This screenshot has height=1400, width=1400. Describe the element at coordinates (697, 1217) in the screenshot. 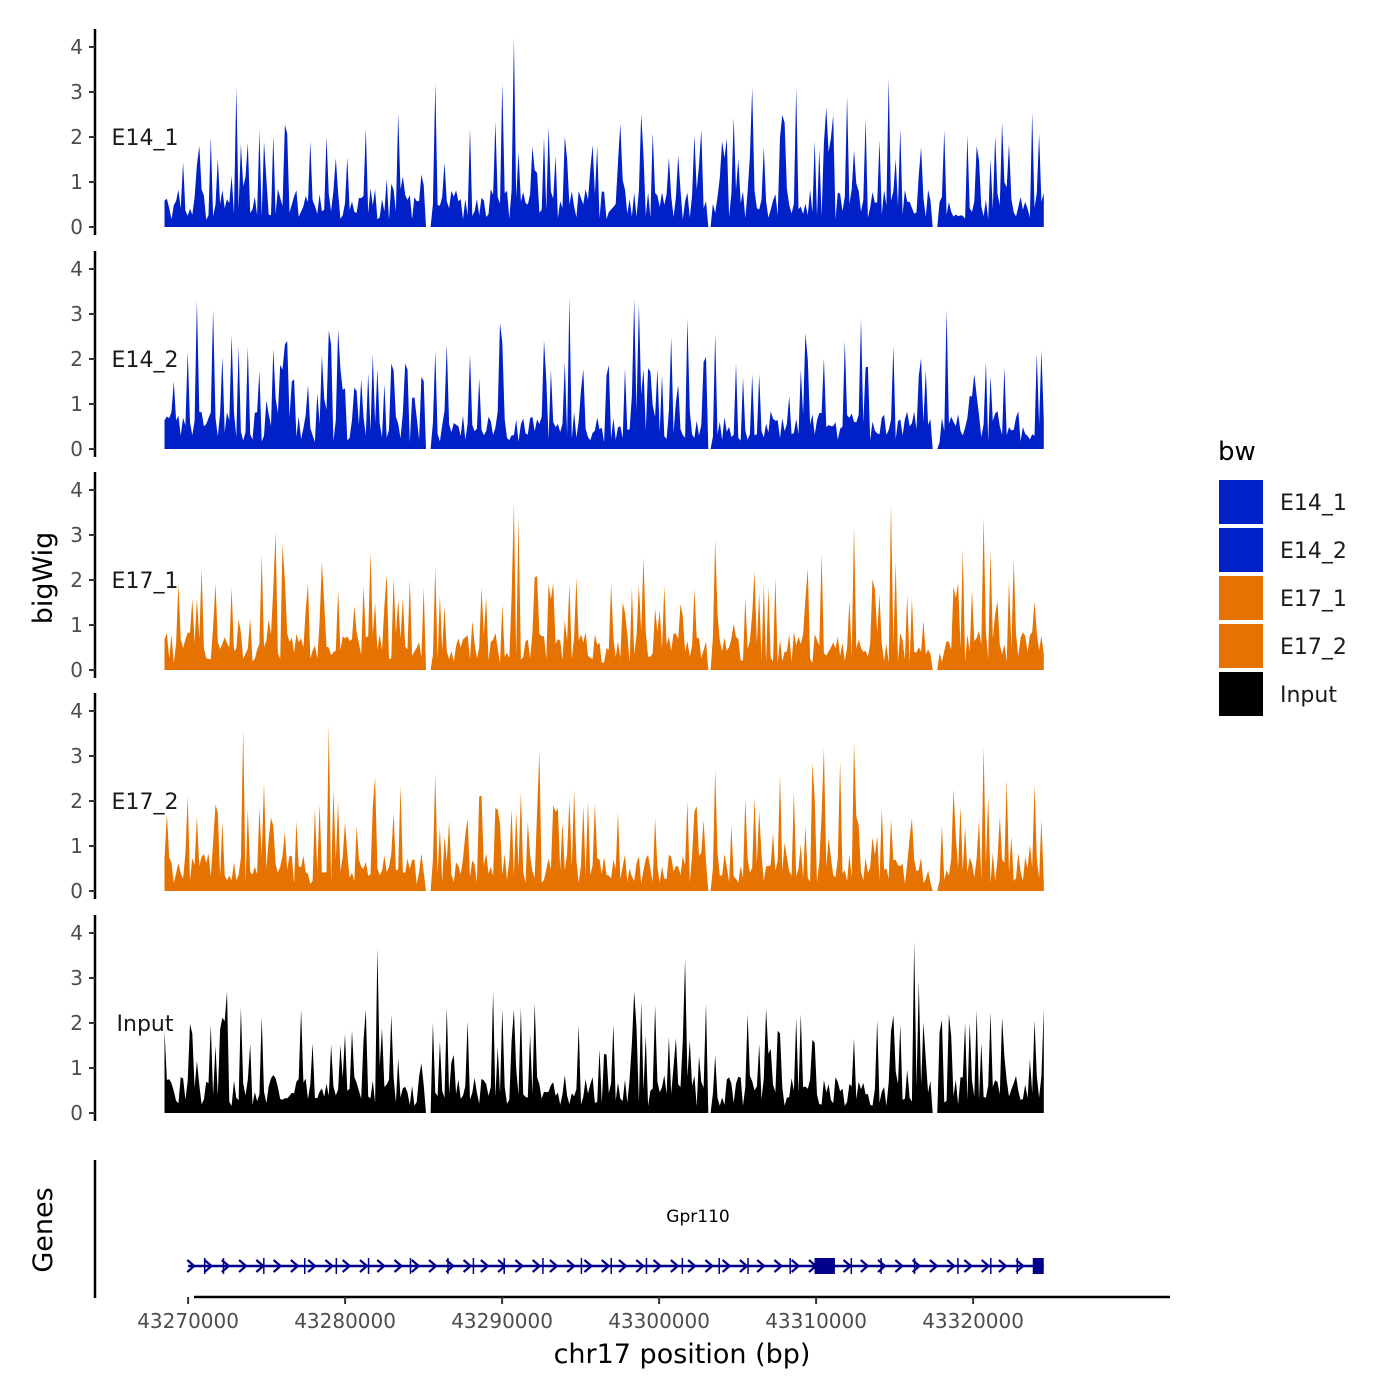

I see `gene-label: Gpr110` at that location.